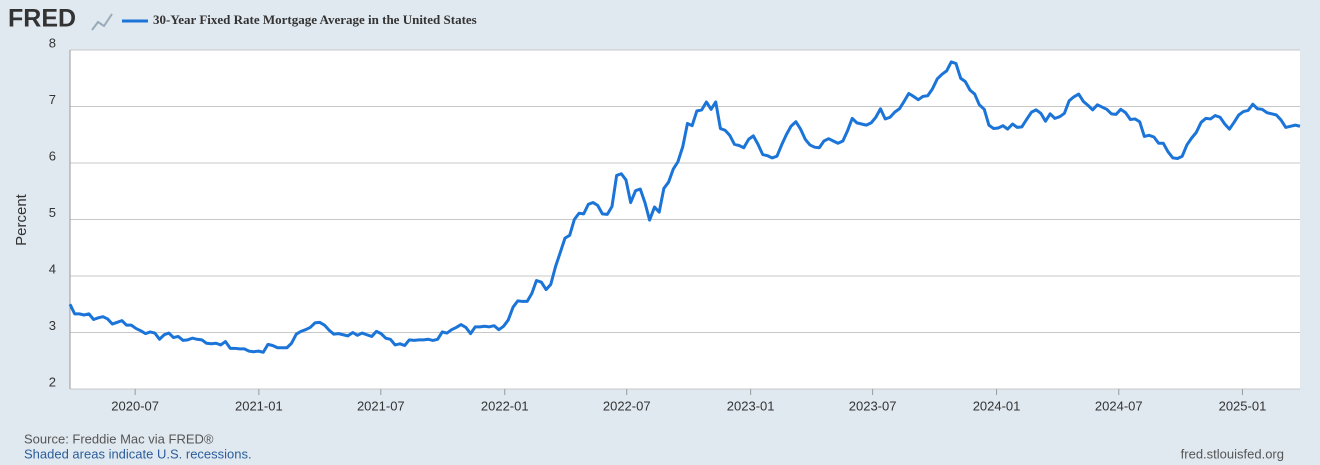 This screenshot has height=465, width=1320. What do you see at coordinates (259, 405) in the screenshot?
I see `x-tick-label: 2021-01` at bounding box center [259, 405].